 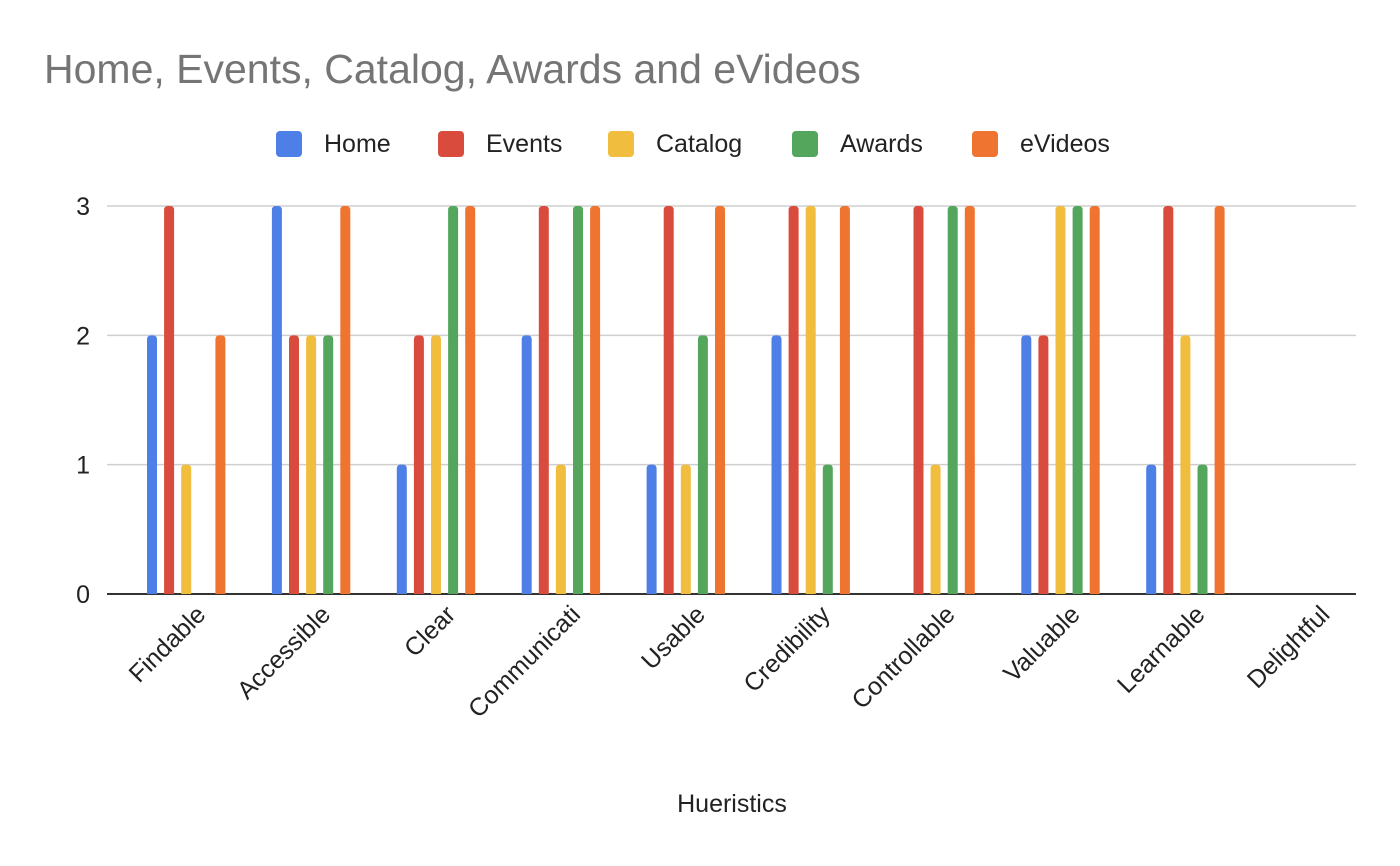 What do you see at coordinates (526, 464) in the screenshot?
I see `bar-home-communicati` at bounding box center [526, 464].